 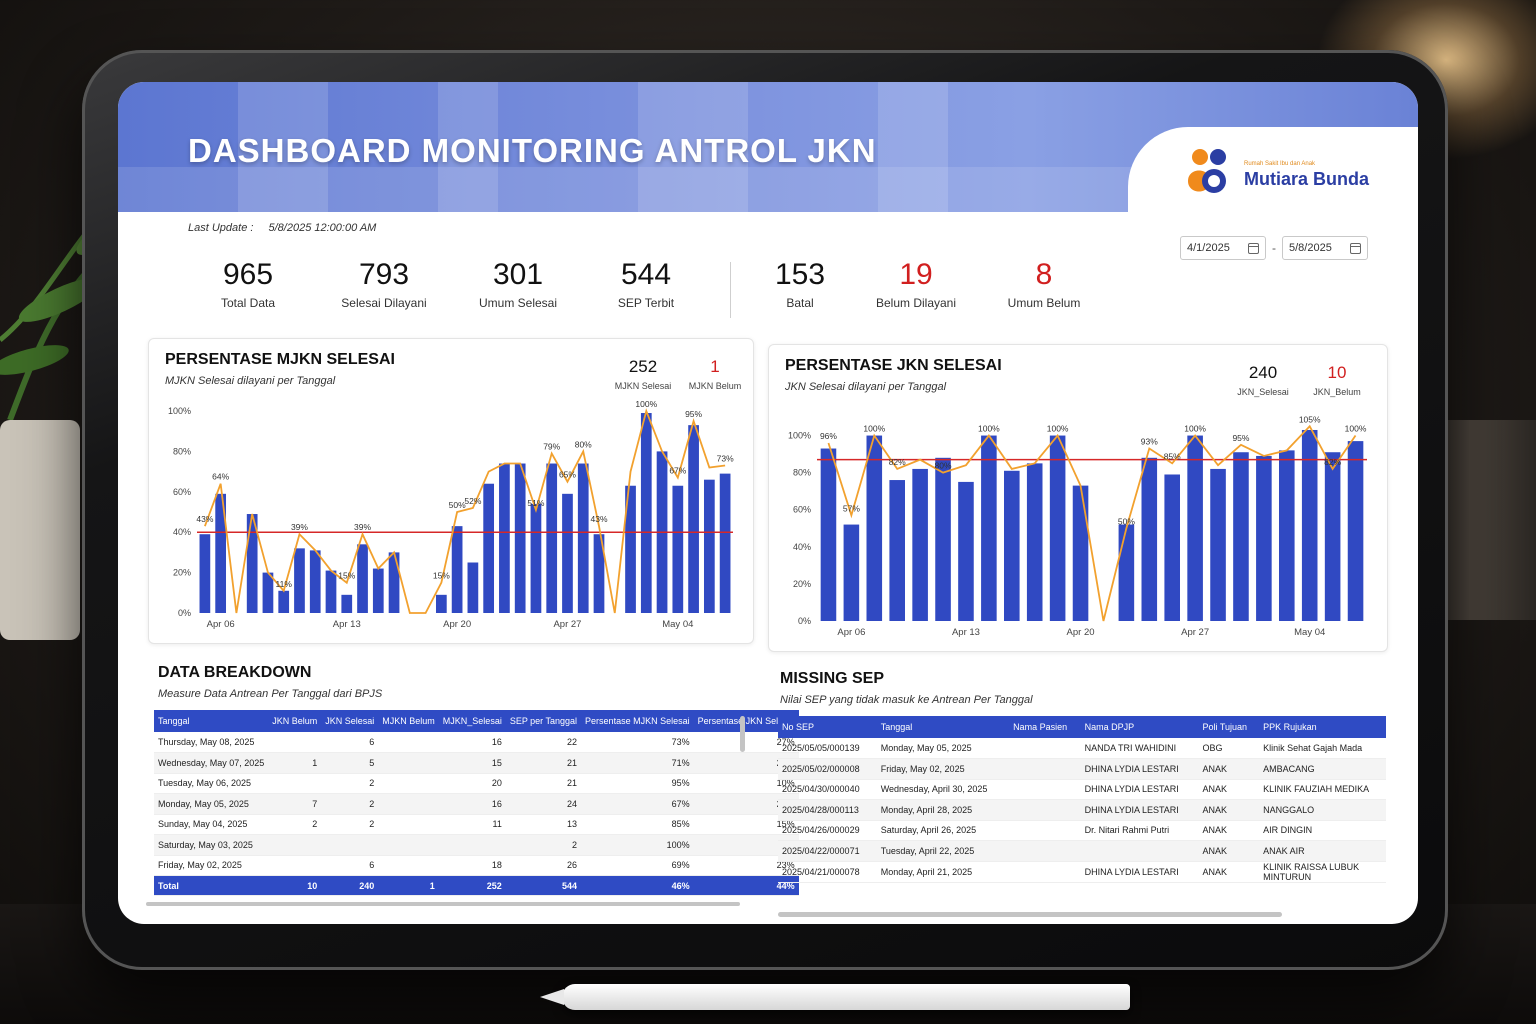 What do you see at coordinates (443, 904) in the screenshot?
I see `breakdown-h-scrollbar` at bounding box center [443, 904].